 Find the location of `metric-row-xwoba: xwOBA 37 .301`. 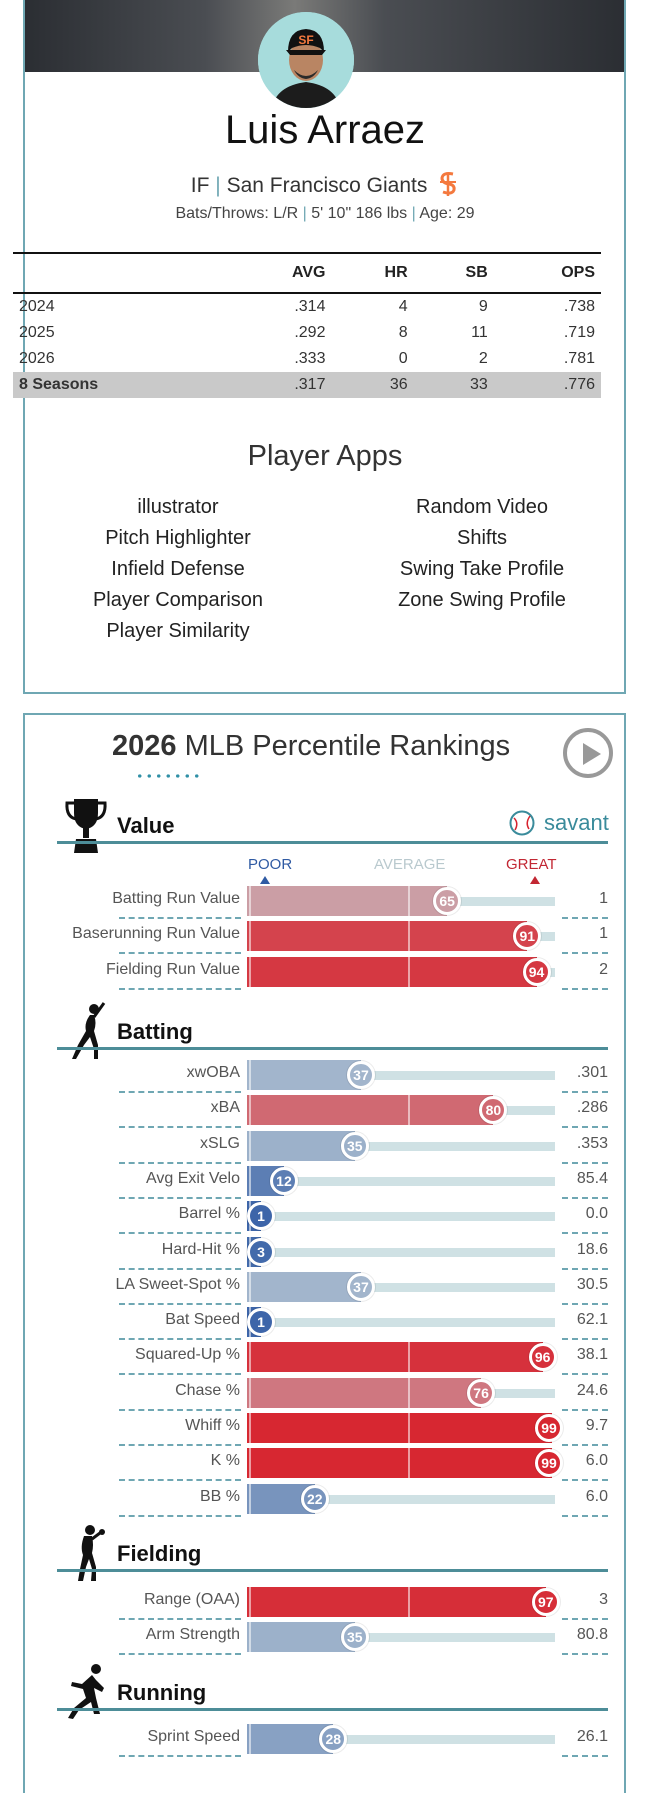

metric-row-xwoba: xwOBA 37 .301 is located at coordinates (325, 1075).